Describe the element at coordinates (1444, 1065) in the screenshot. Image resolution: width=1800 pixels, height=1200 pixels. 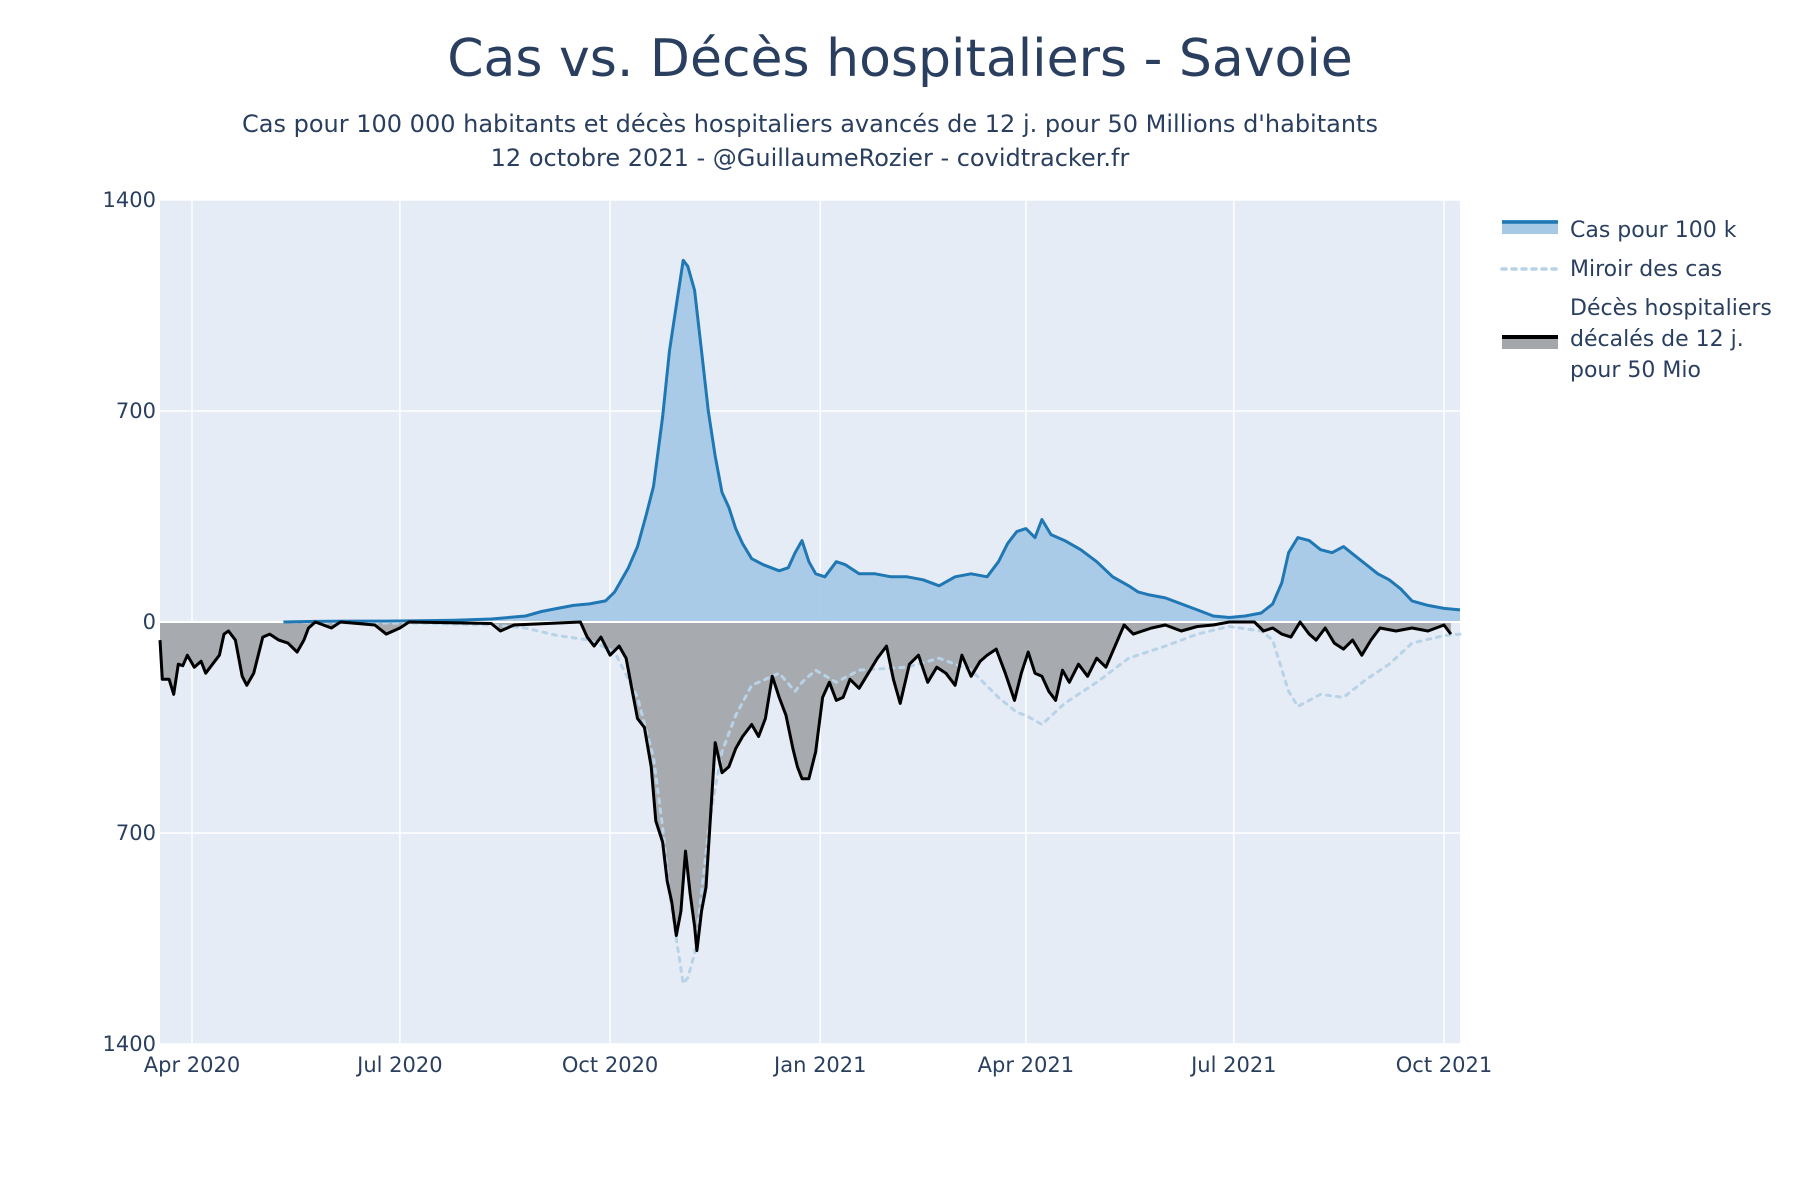
I see `x-tick-label: Oct 2021` at that location.